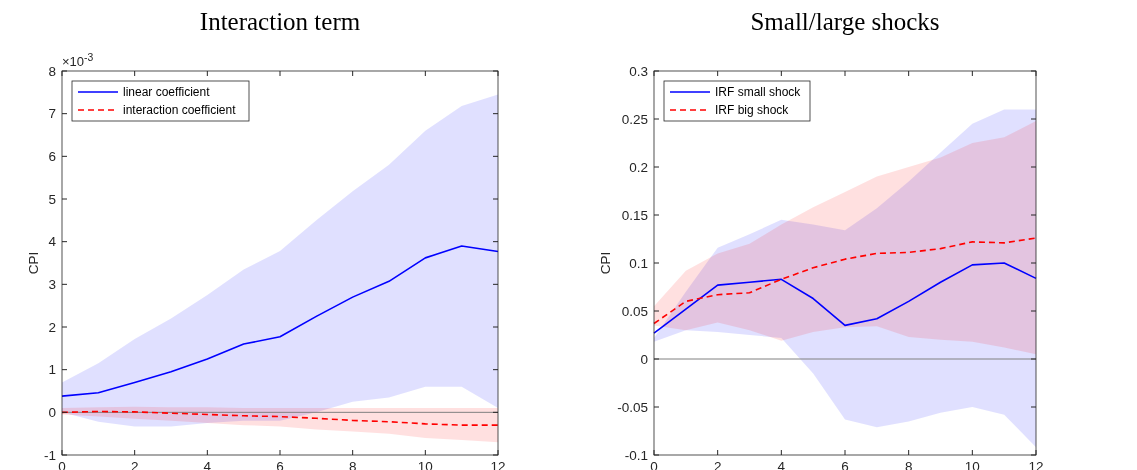  Describe the element at coordinates (49, 455) in the screenshot. I see `y-tick-label: -1` at that location.